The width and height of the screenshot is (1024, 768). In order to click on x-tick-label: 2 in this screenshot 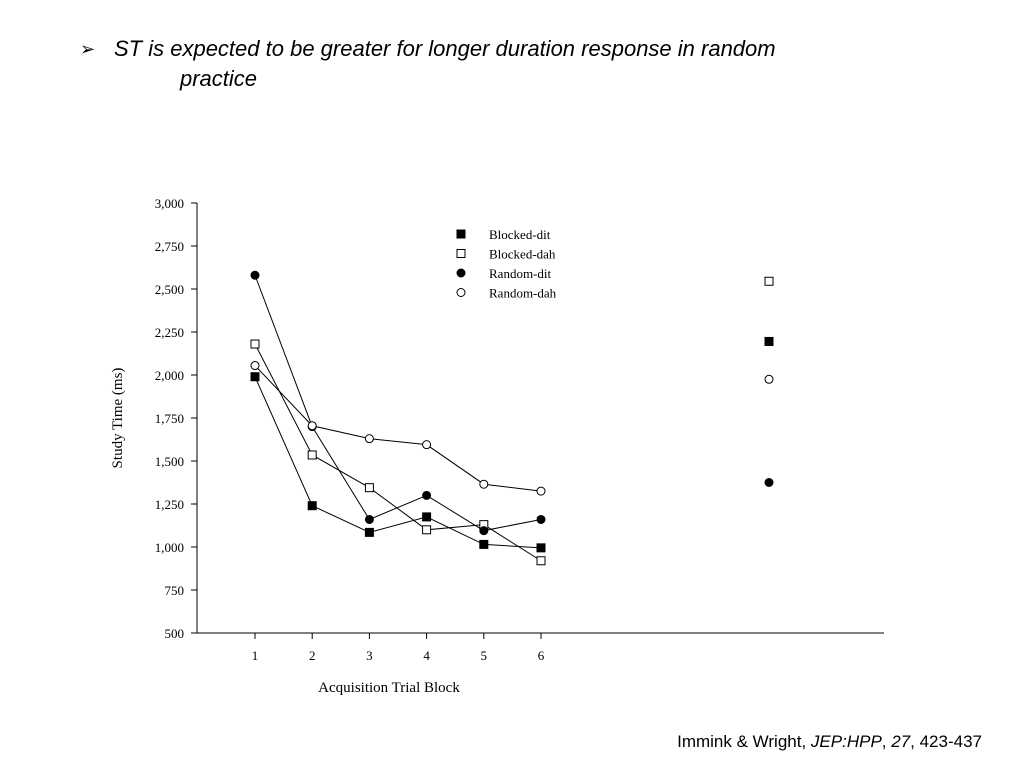, I will do `click(312, 655)`.